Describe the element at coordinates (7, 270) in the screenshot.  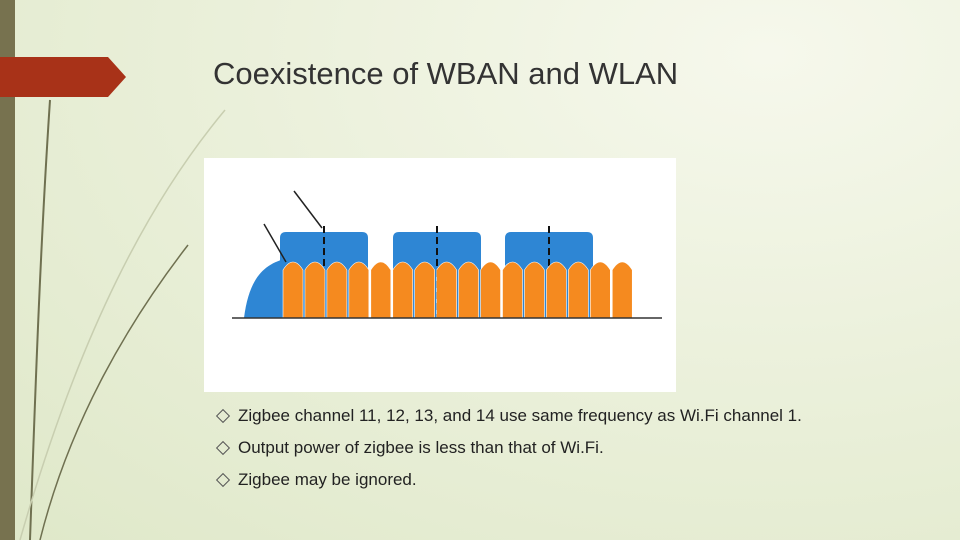
I see `side-bar` at that location.